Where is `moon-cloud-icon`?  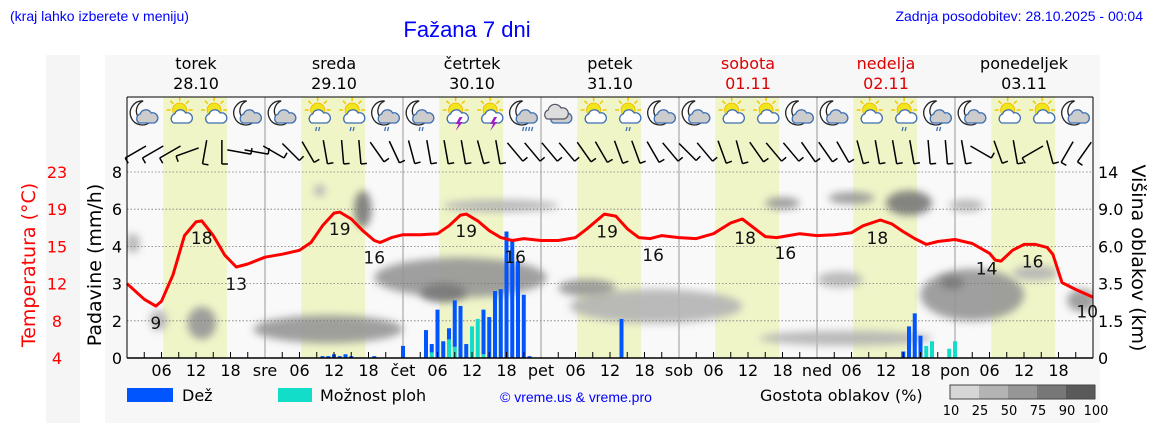
moon-cloud-icon is located at coordinates (247, 113).